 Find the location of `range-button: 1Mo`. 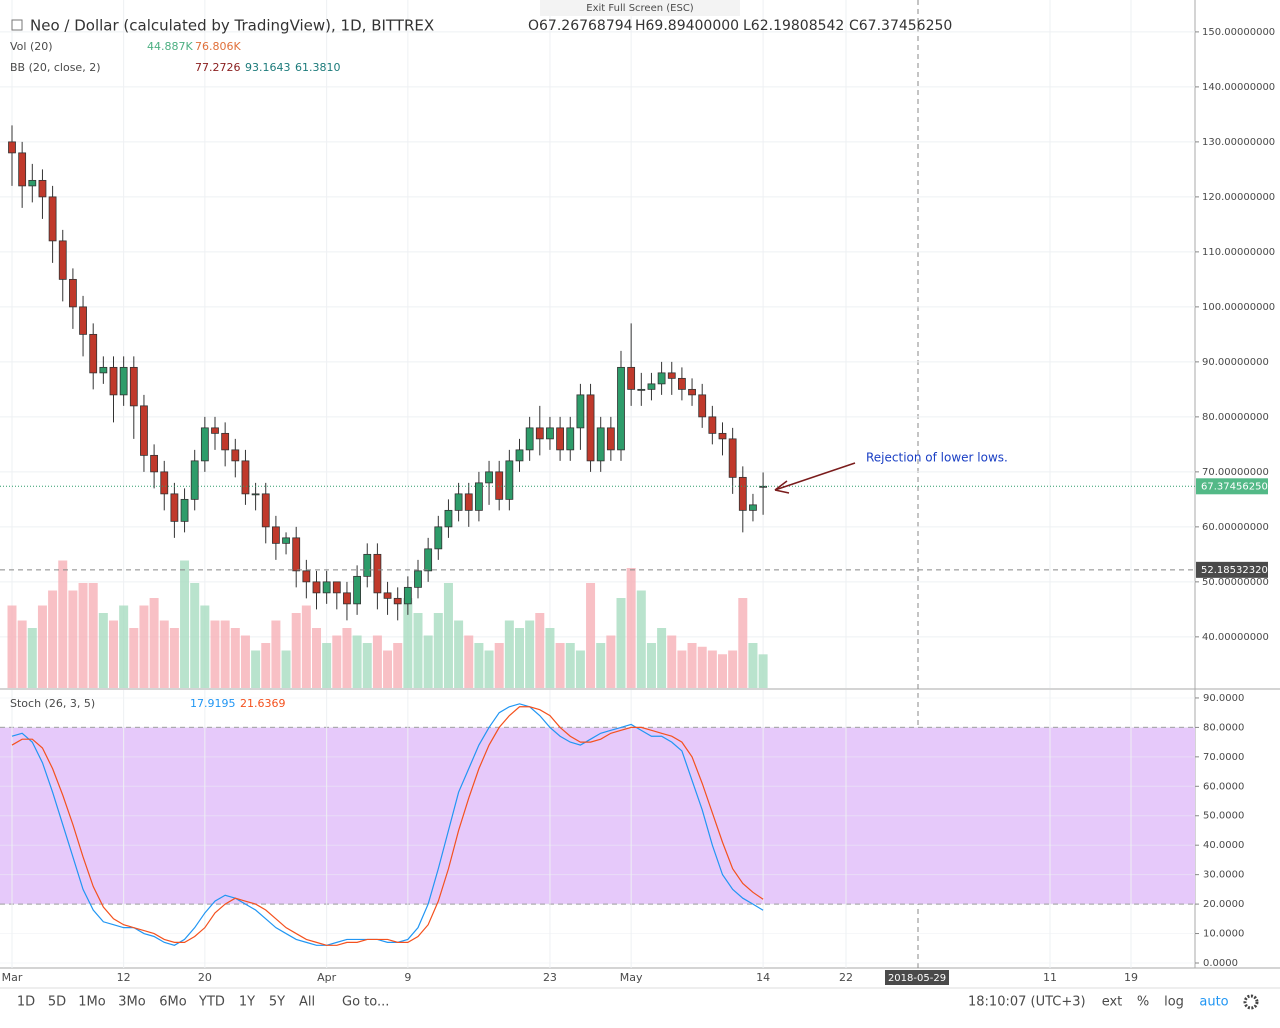

range-button: 1Mo is located at coordinates (91, 1002).